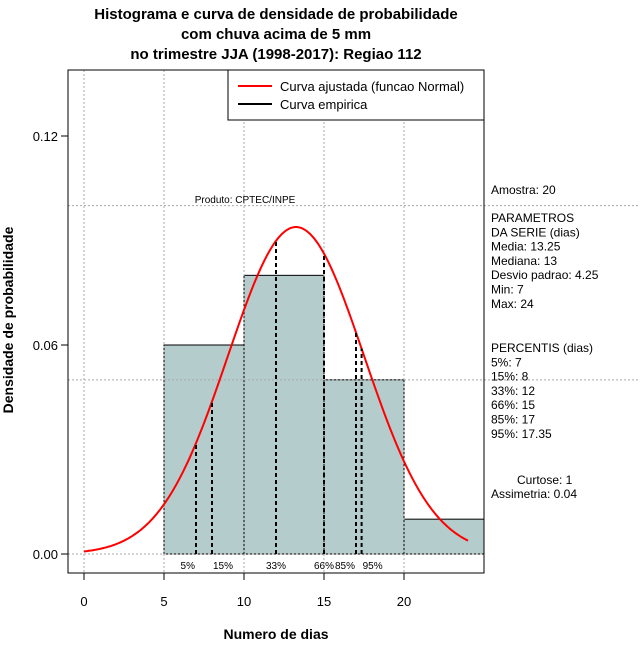 The height and width of the screenshot is (660, 640). Describe the element at coordinates (163, 601) in the screenshot. I see `x-tick-label: 5` at that location.